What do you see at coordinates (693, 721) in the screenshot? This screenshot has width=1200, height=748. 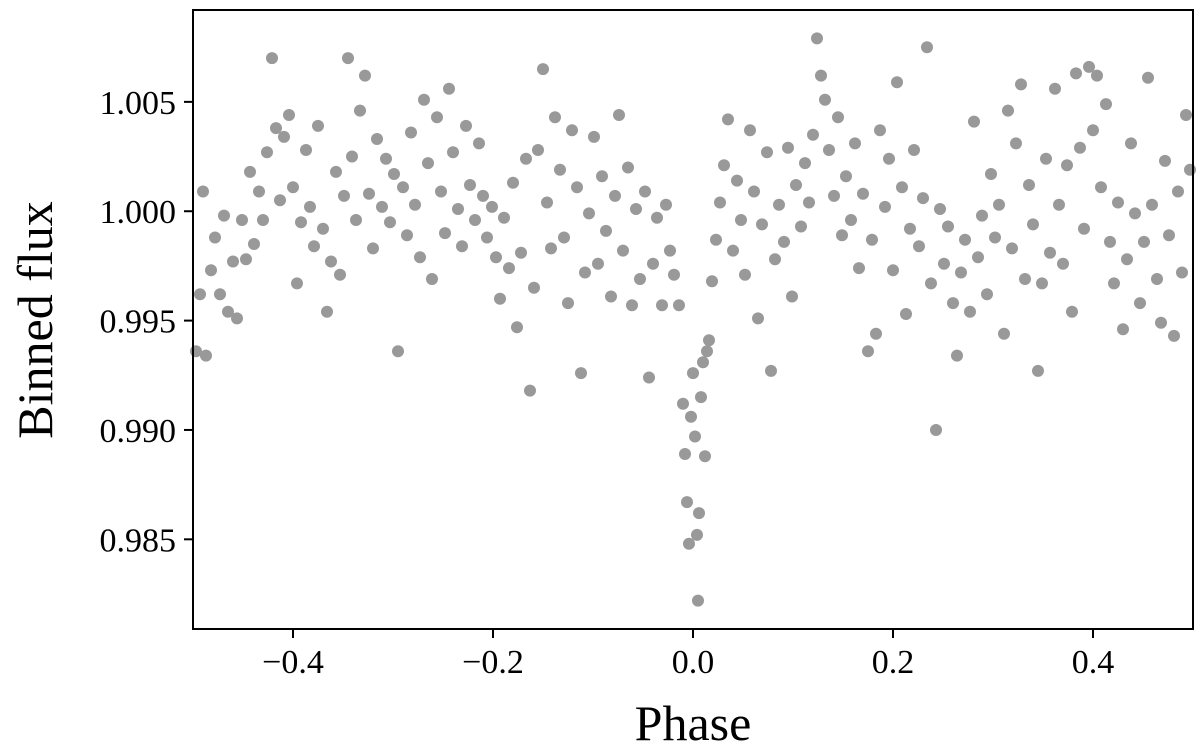 I see `x-axis-title: Phase` at bounding box center [693, 721].